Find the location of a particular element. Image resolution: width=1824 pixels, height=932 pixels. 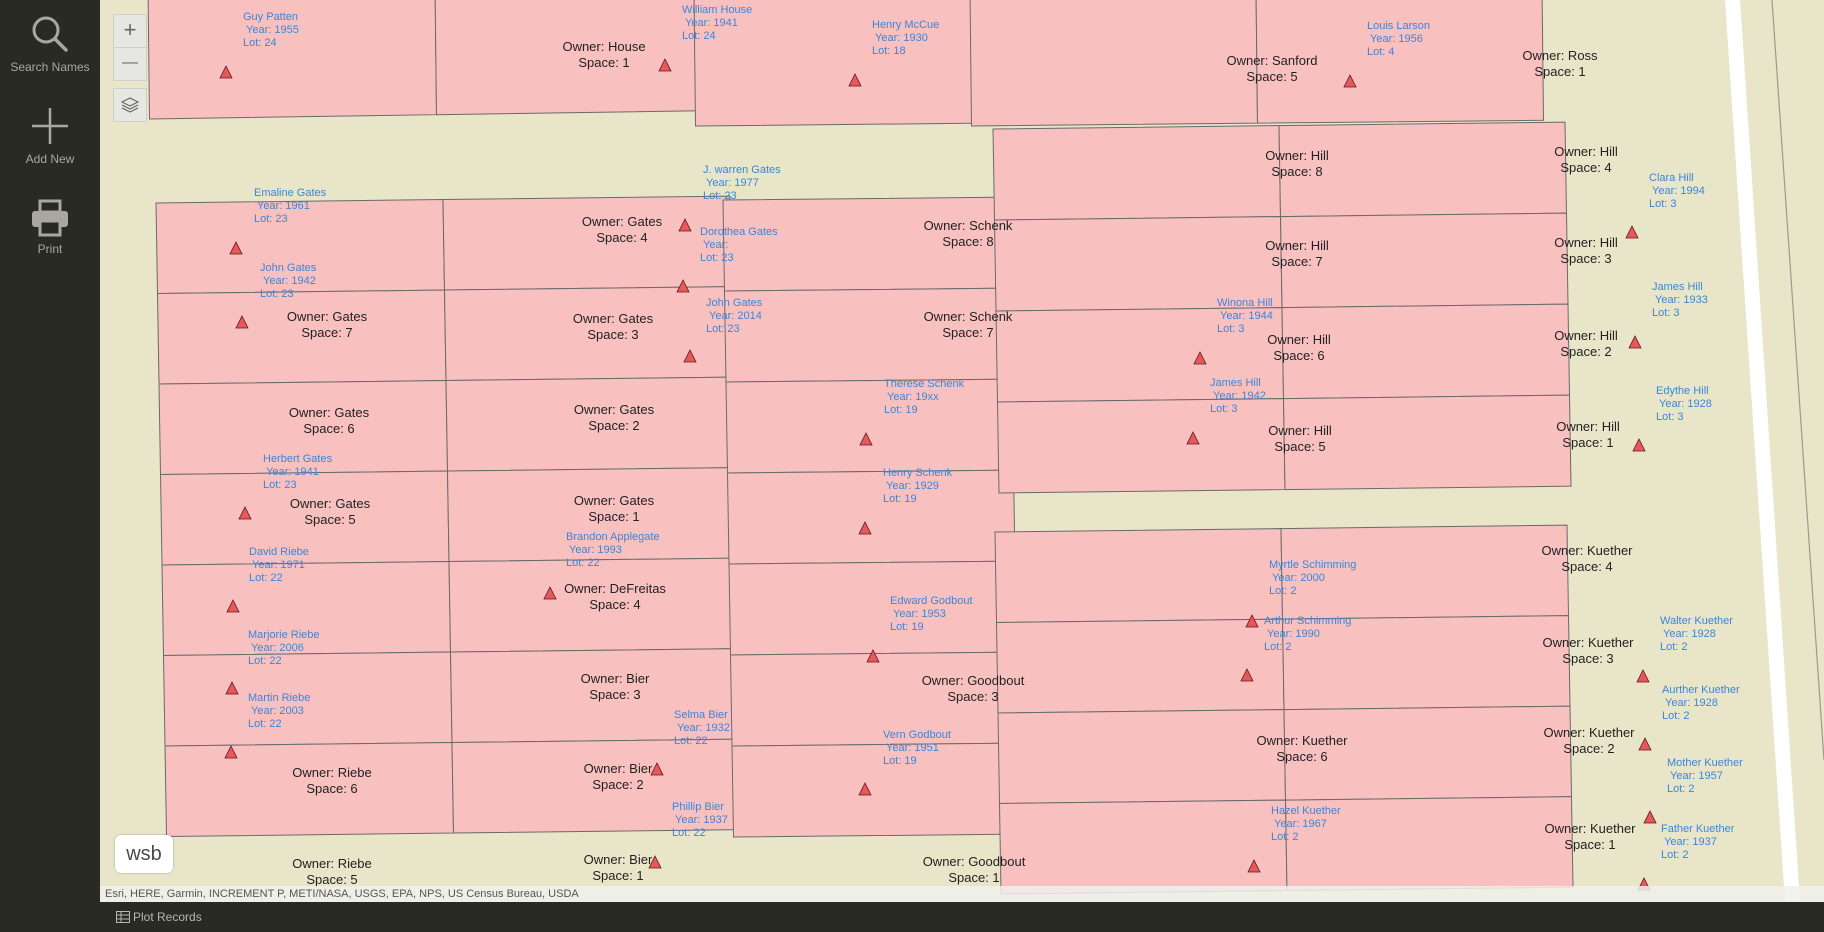

burial-name: Father Kuether is located at coordinates (1698, 829).